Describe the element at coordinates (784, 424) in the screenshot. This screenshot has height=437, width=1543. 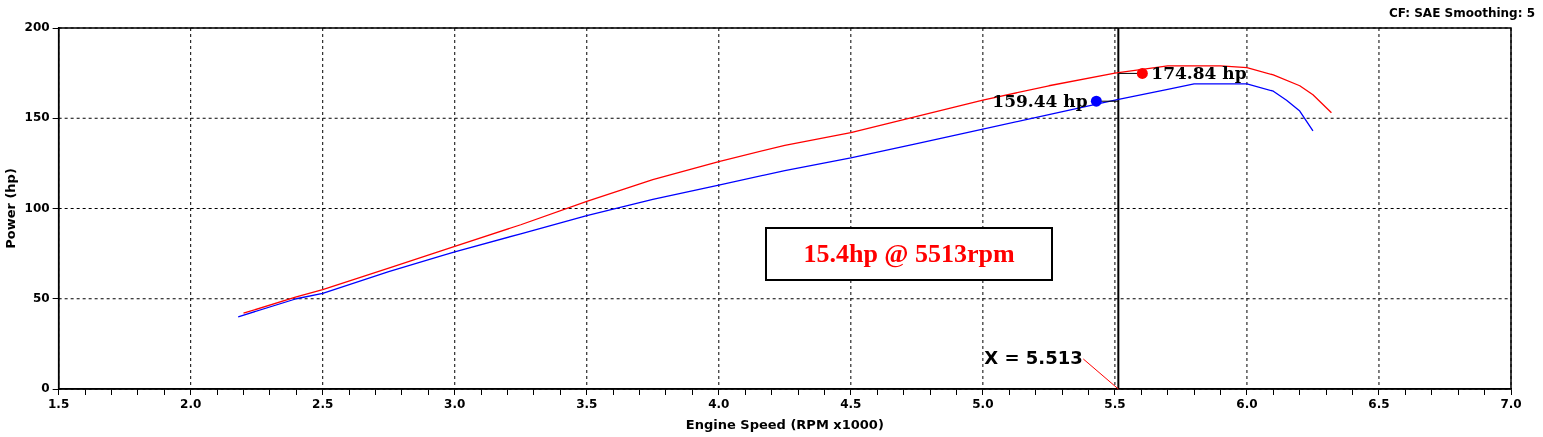
I see `x-axis-title: Engine Speed (RPM x1000)` at that location.